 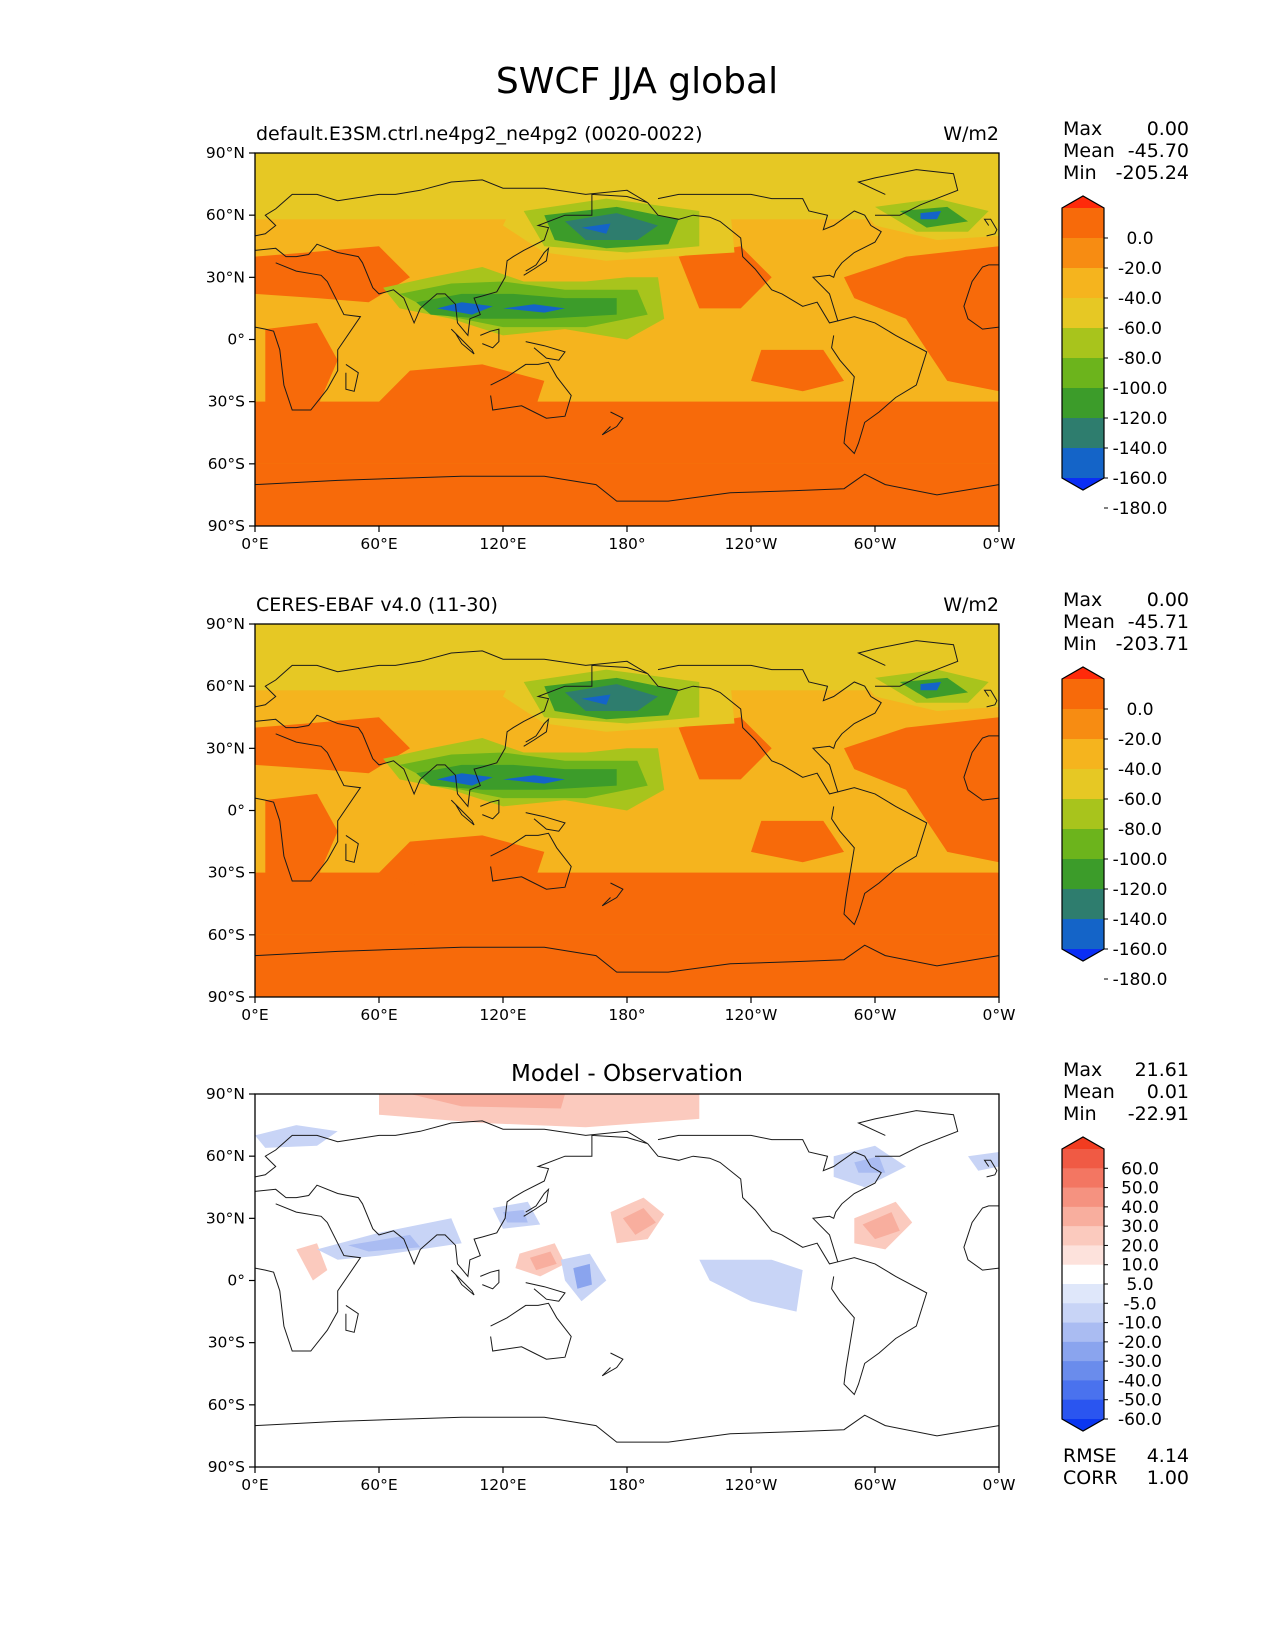 I want to click on difference-max-value: 21.61, so click(x=1162, y=1070).